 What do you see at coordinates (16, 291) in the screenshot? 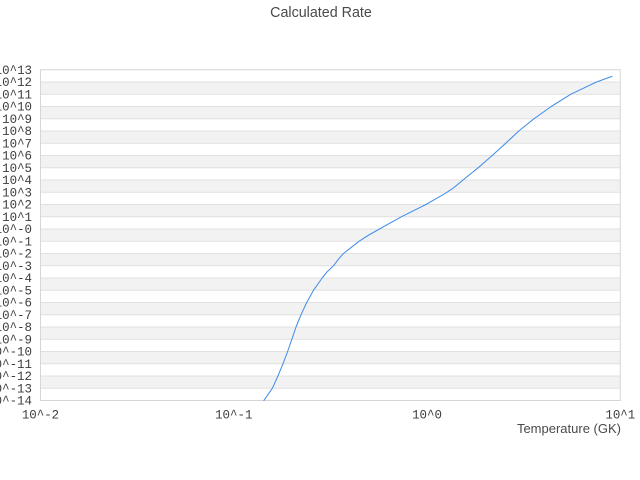
I see `svg-text: 10^-5` at bounding box center [16, 291].